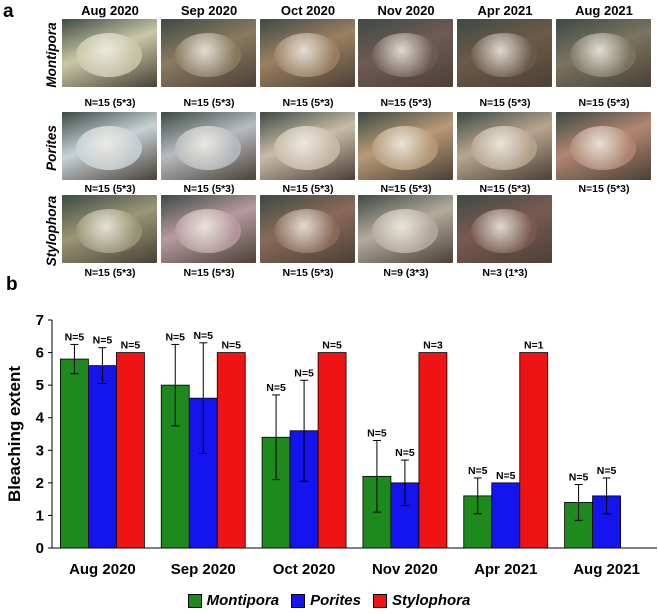 This screenshot has height=614, width=658. What do you see at coordinates (505, 273) in the screenshot?
I see `sample-size-label: N=3 (1*3)` at bounding box center [505, 273].